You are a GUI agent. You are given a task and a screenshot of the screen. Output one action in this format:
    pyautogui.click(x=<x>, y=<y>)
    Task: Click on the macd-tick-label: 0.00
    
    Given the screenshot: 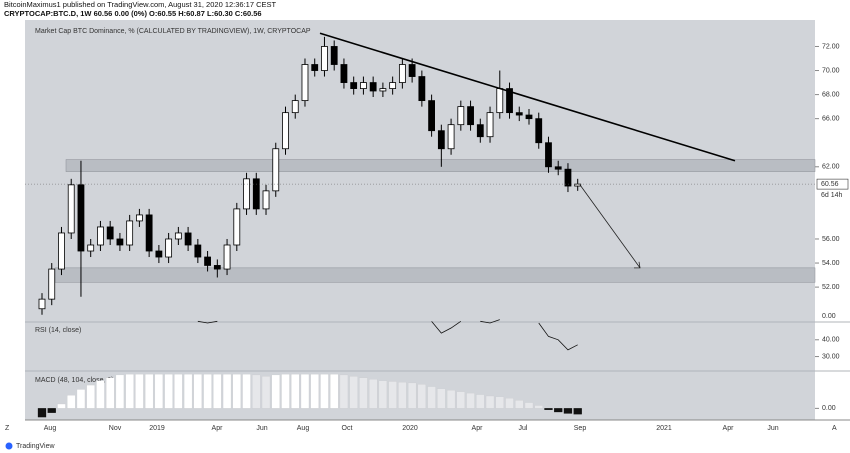 What is the action you would take?
    pyautogui.click(x=829, y=408)
    